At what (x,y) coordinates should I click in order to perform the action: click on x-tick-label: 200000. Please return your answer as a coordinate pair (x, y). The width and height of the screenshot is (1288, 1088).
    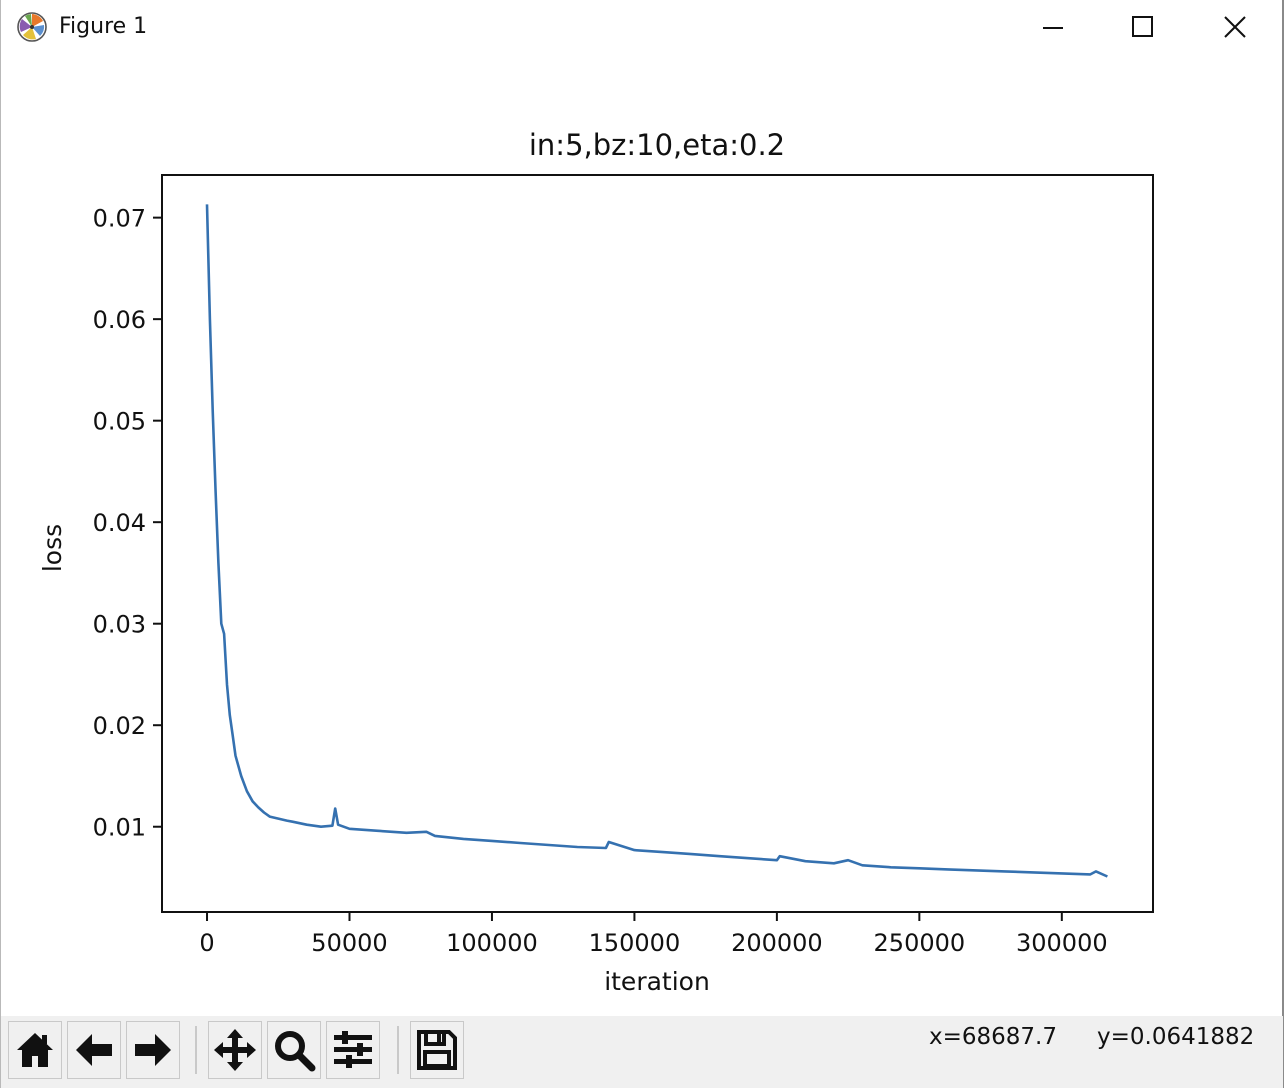
    Looking at the image, I should click on (777, 943).